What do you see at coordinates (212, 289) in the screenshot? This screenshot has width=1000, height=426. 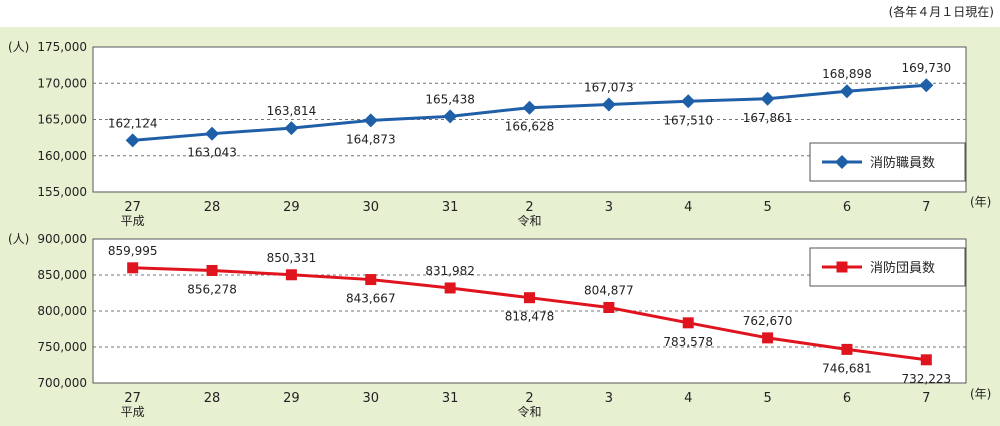 I see `chart2-data-label: 856,278` at bounding box center [212, 289].